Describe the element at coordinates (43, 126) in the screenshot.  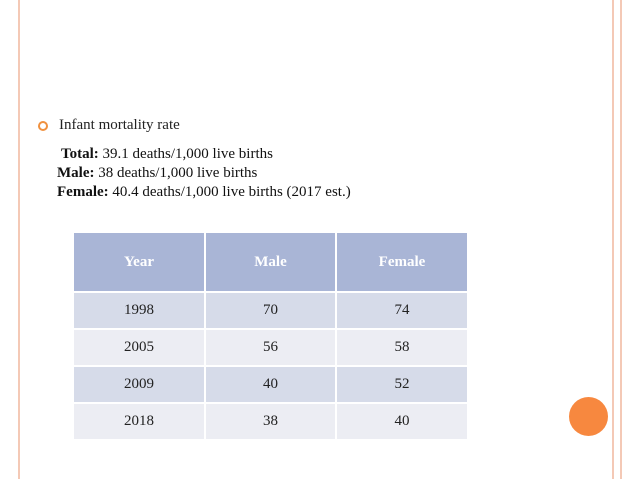
I see `circle-bullet-icon` at that location.